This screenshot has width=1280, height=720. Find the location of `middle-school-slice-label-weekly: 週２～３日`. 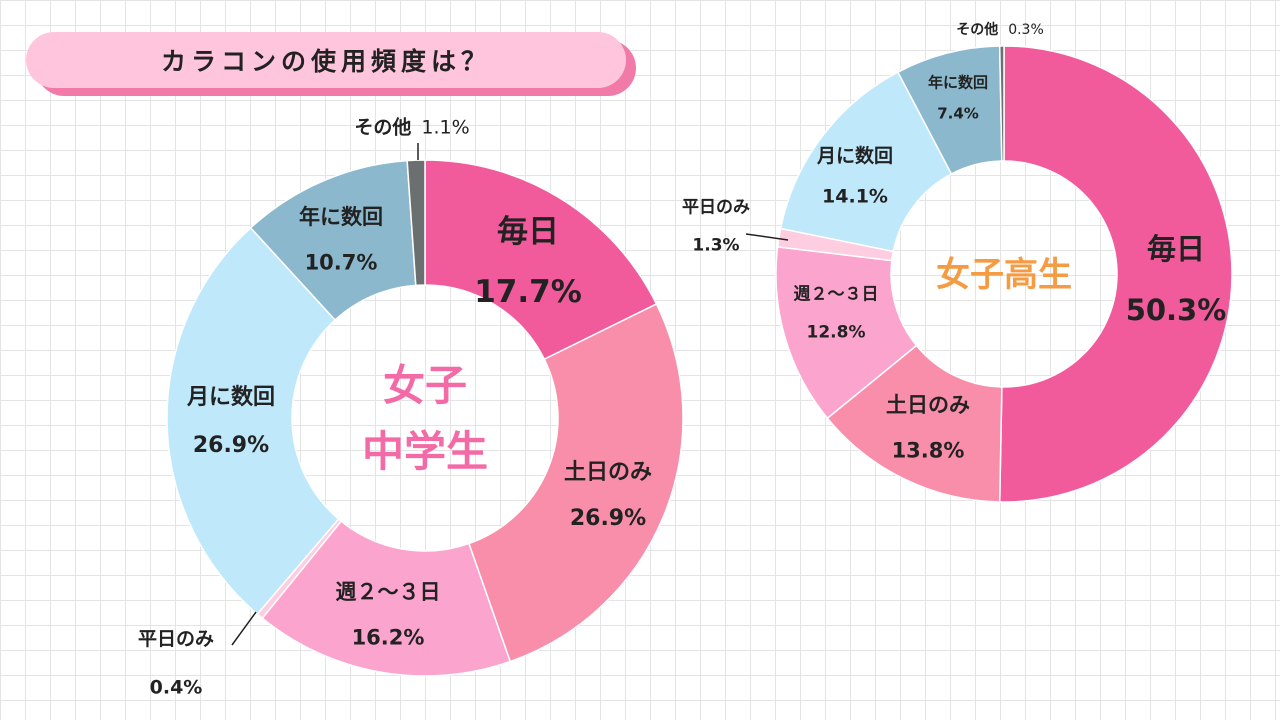

middle-school-slice-label-weekly: 週２～３日 is located at coordinates (388, 592).